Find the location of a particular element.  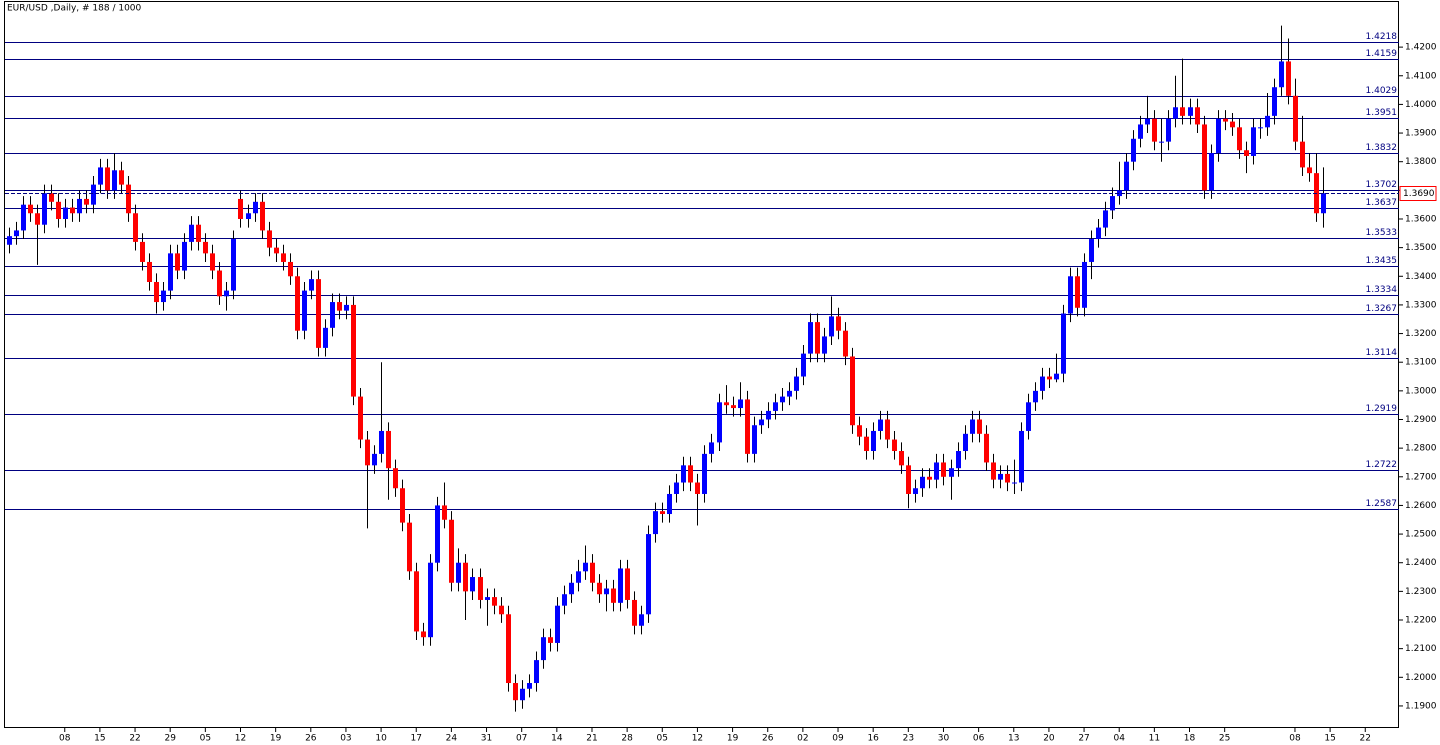

y-tick-label: 1.3800 is located at coordinates (1421, 162).